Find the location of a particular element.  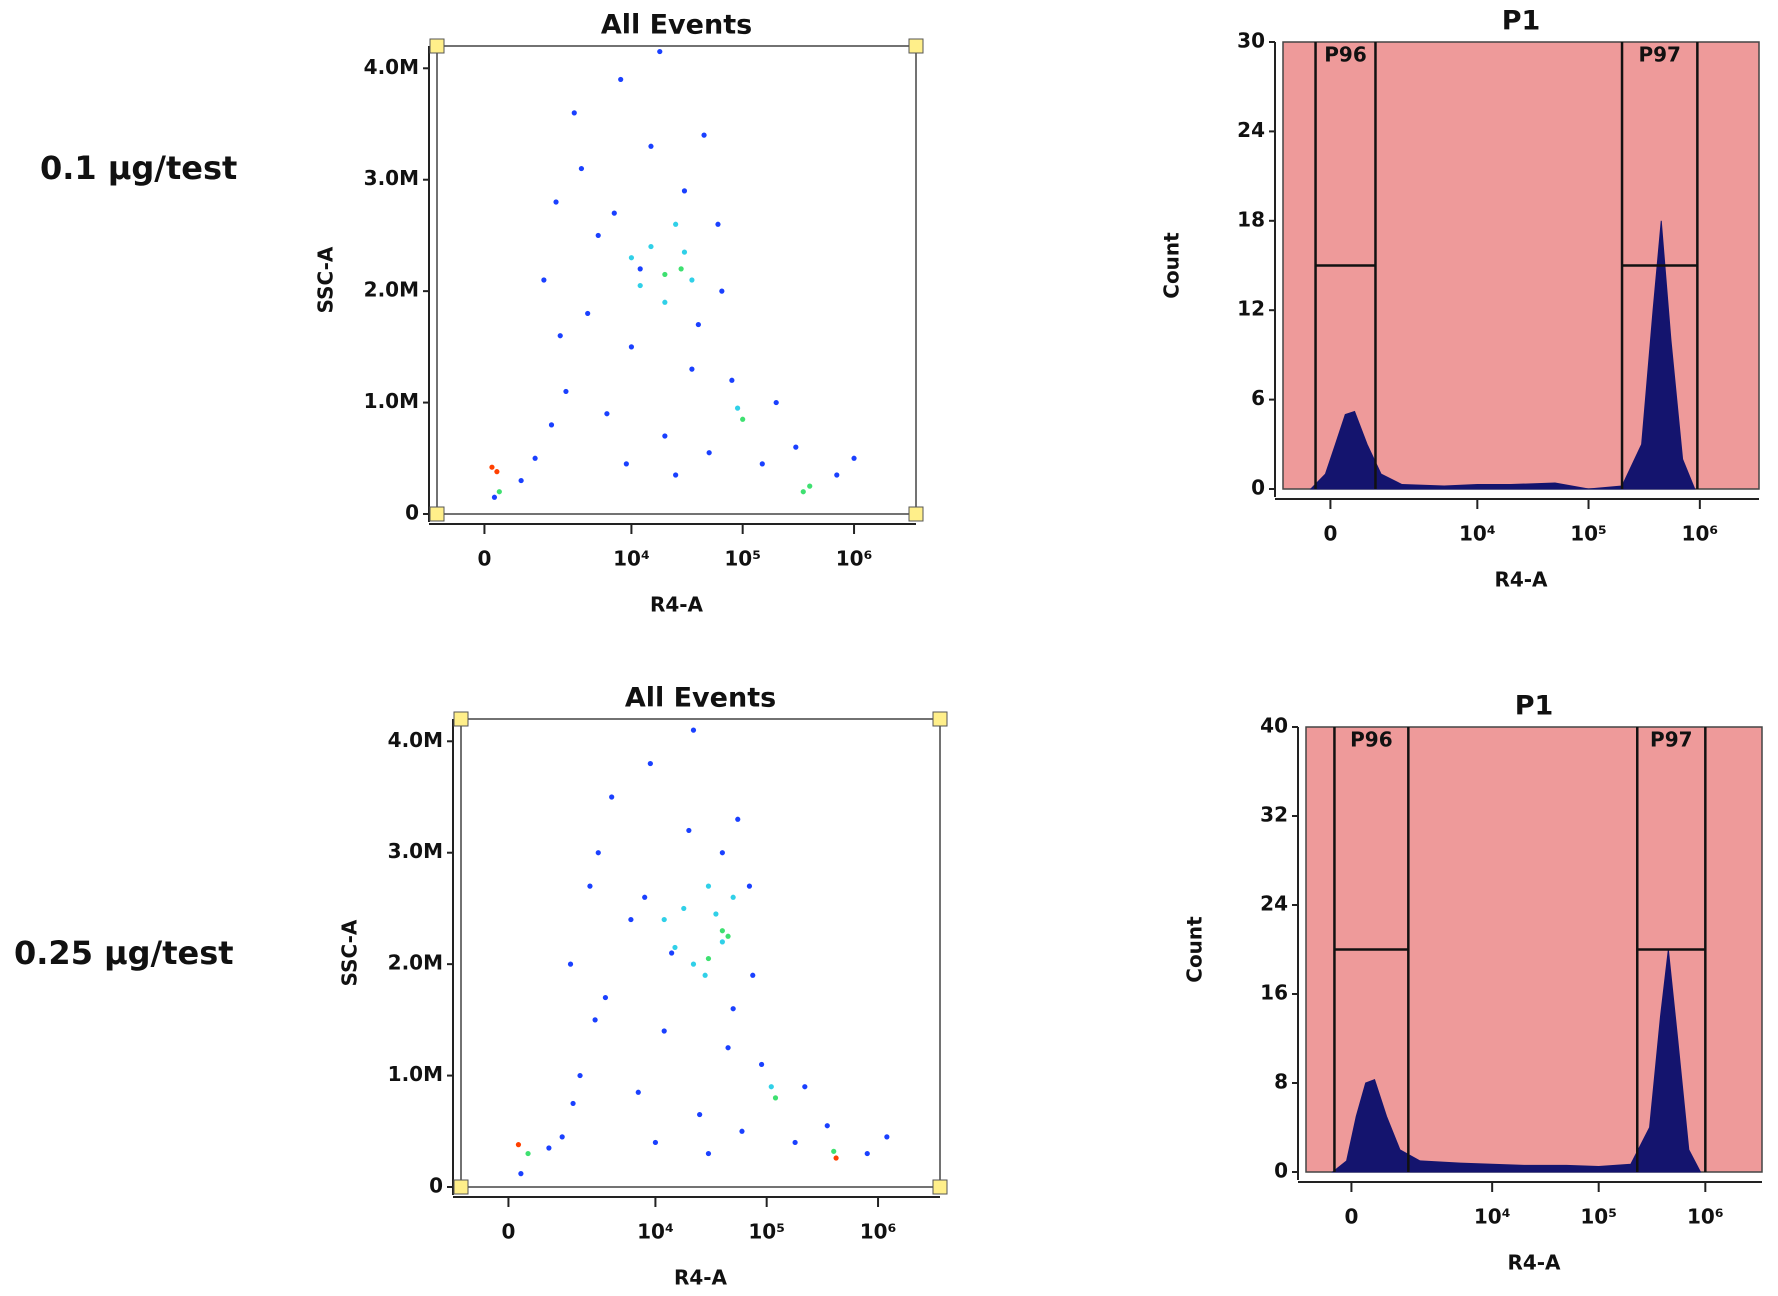

y-tick-label: 24 is located at coordinates (1251, 130).